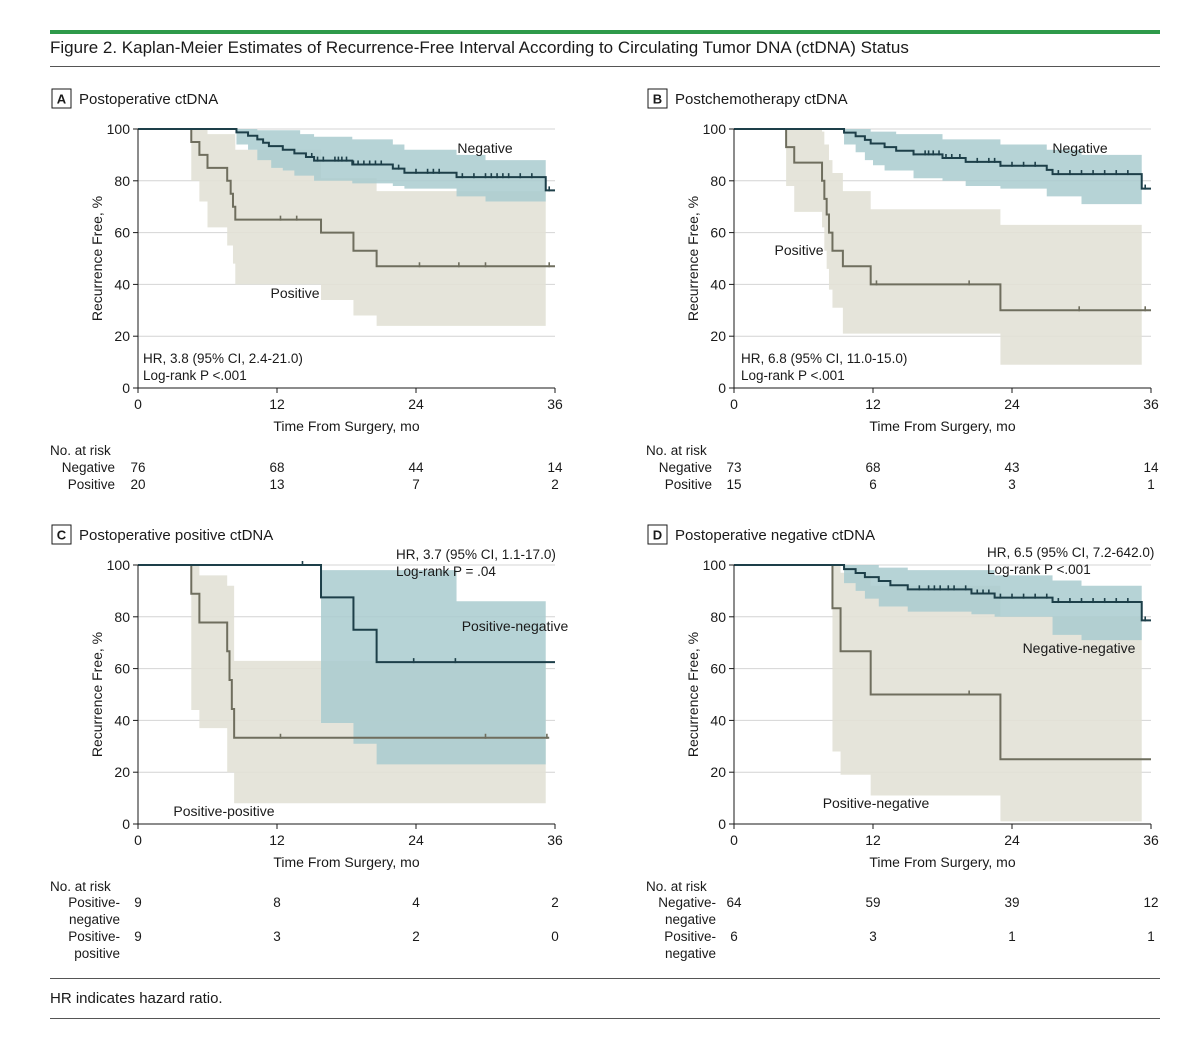  Describe the element at coordinates (476, 554) in the screenshot. I see `stats-line: HR, 3.7 (95% CI, 1.1-17.0)` at that location.